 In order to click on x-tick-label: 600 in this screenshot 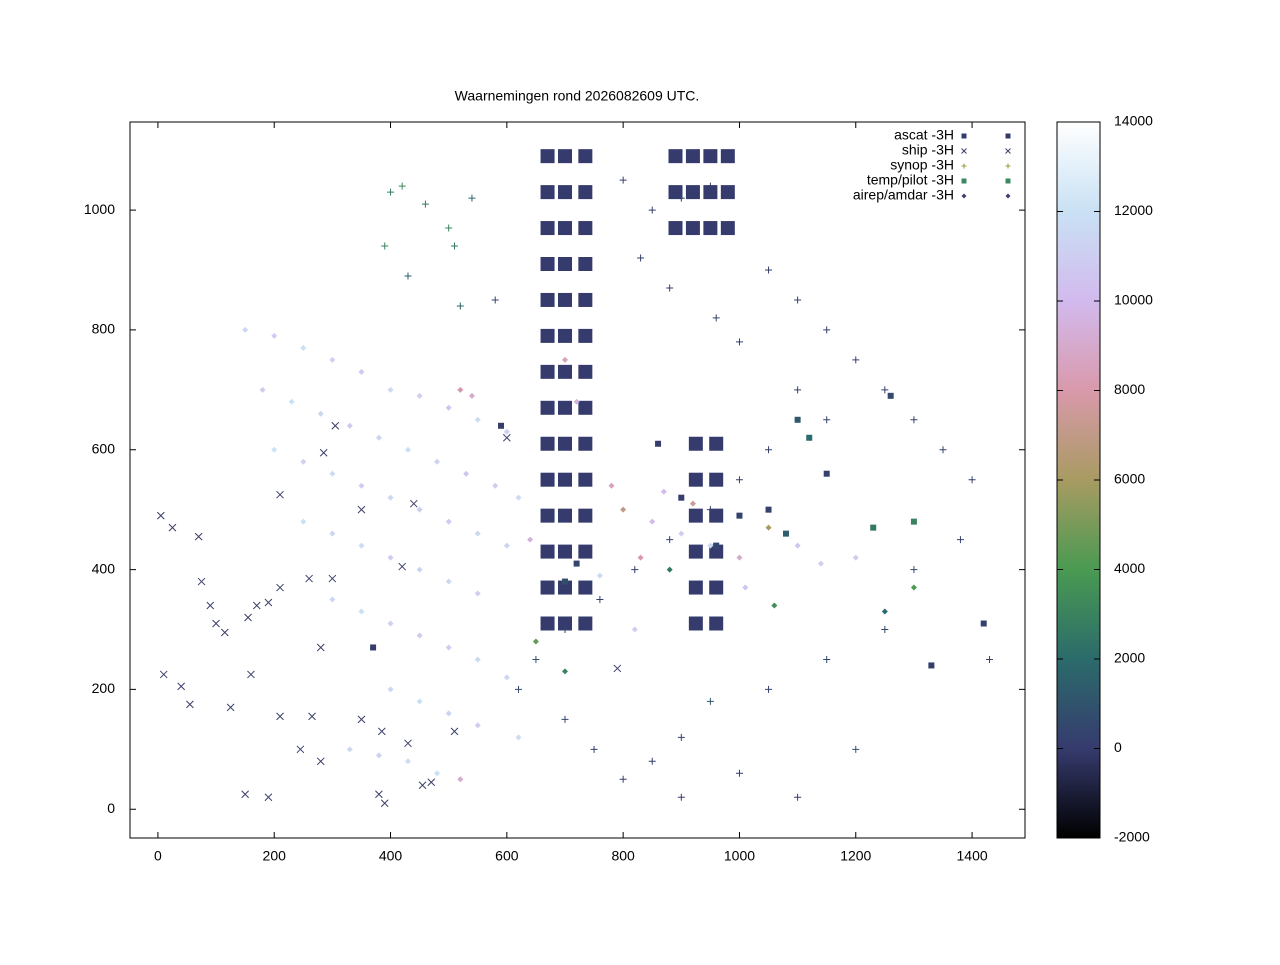, I will do `click(507, 856)`.